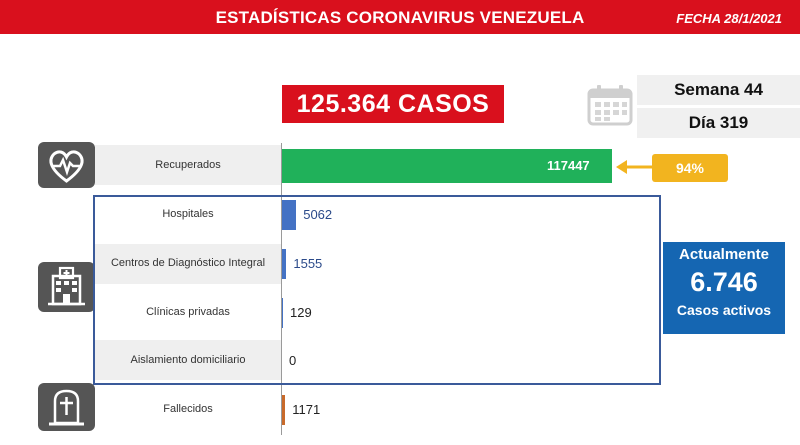  I want to click on category-label-aislamiento: Aislamiento domiciliario, so click(188, 360).